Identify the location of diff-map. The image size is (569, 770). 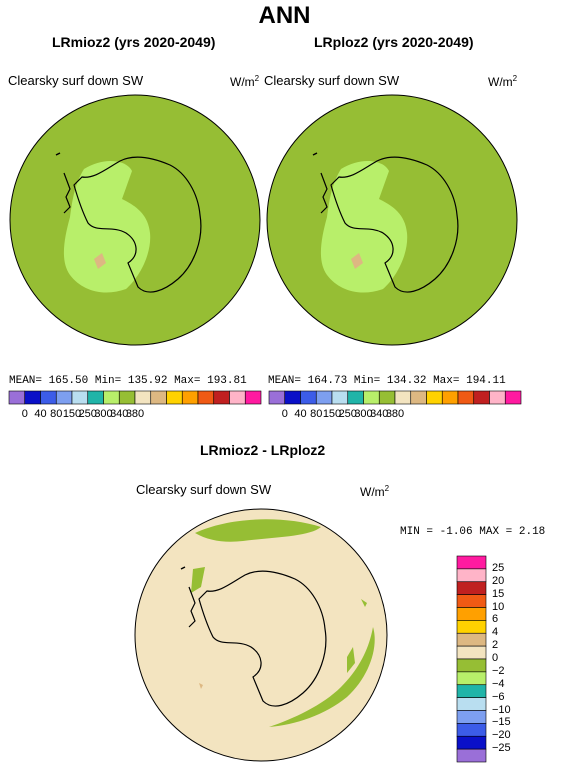
(261, 635).